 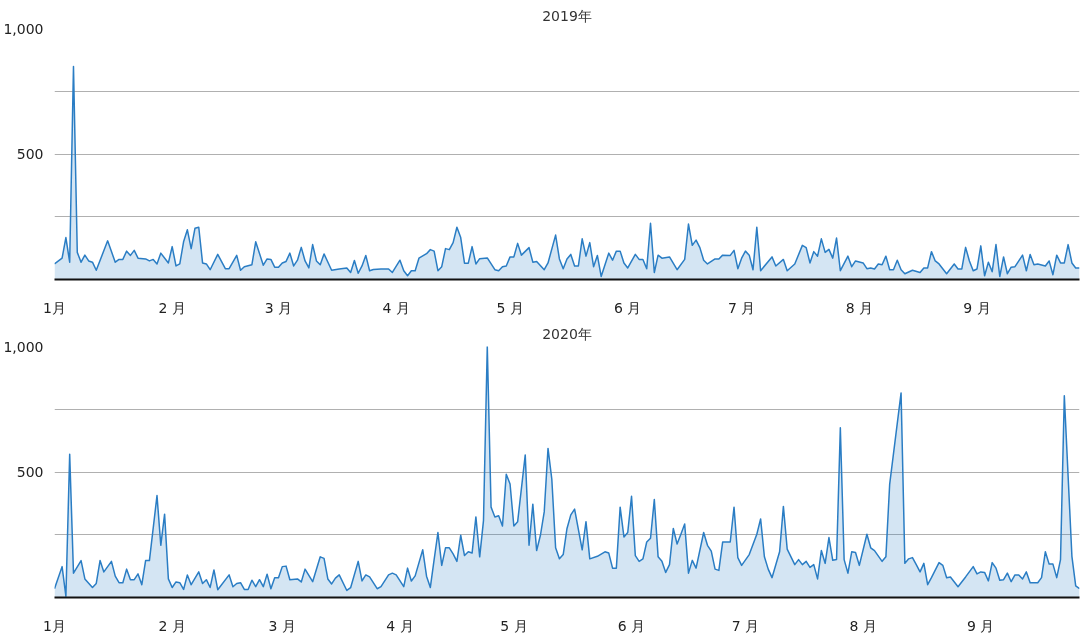 What do you see at coordinates (567, 333) in the screenshot?
I see `chart-title: 2020年` at bounding box center [567, 333].